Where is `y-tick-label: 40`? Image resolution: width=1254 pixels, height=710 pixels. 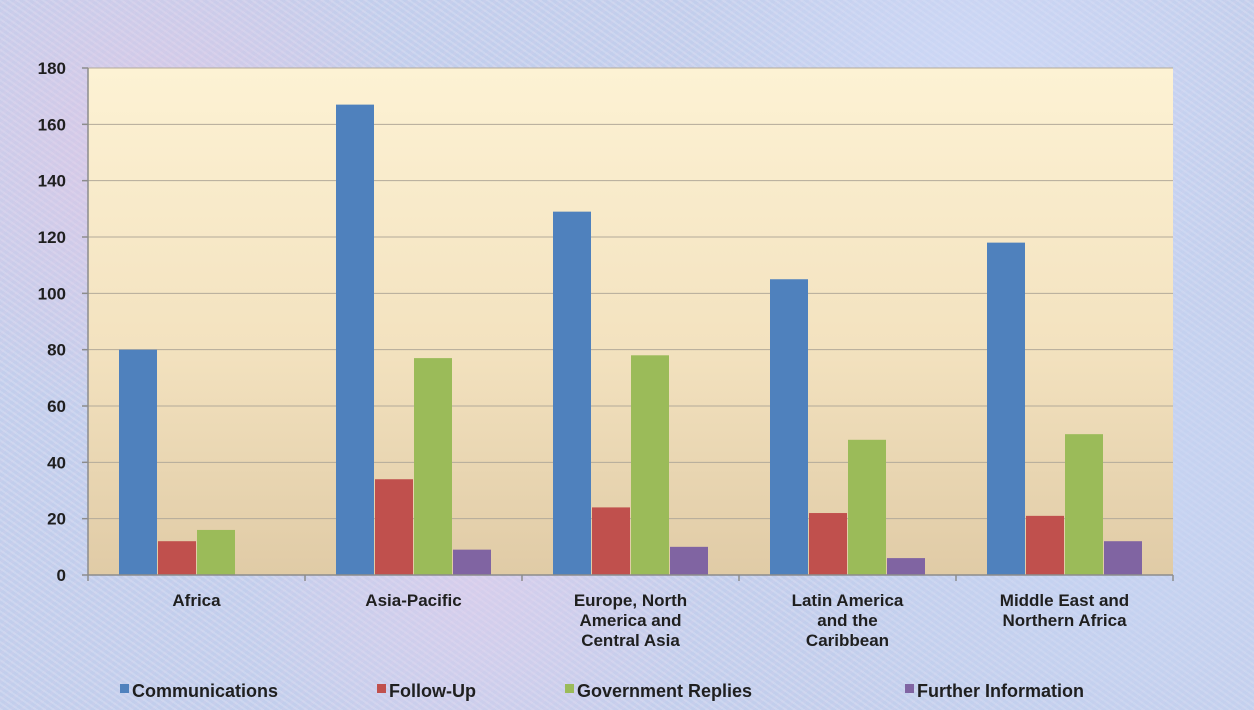
y-tick-label: 40 is located at coordinates (56, 462).